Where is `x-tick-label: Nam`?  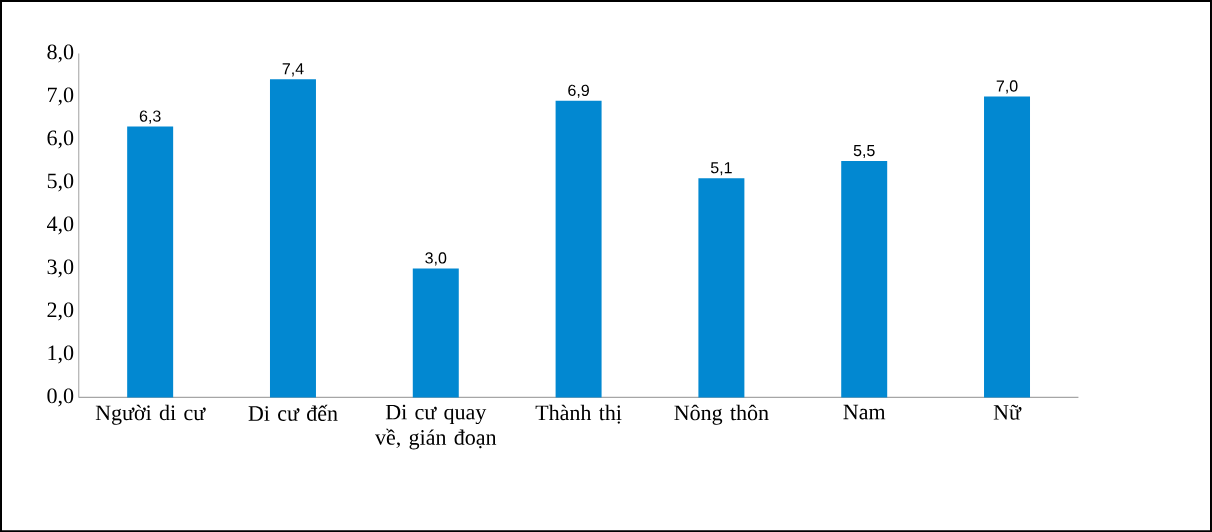
x-tick-label: Nam is located at coordinates (864, 412).